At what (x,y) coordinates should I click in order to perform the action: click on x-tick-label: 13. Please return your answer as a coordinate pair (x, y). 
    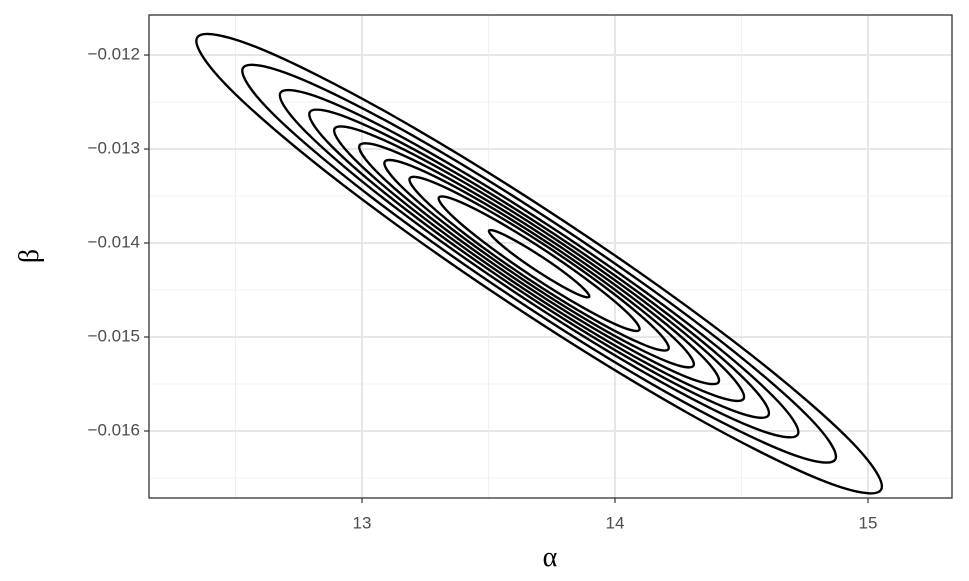
    Looking at the image, I should click on (362, 522).